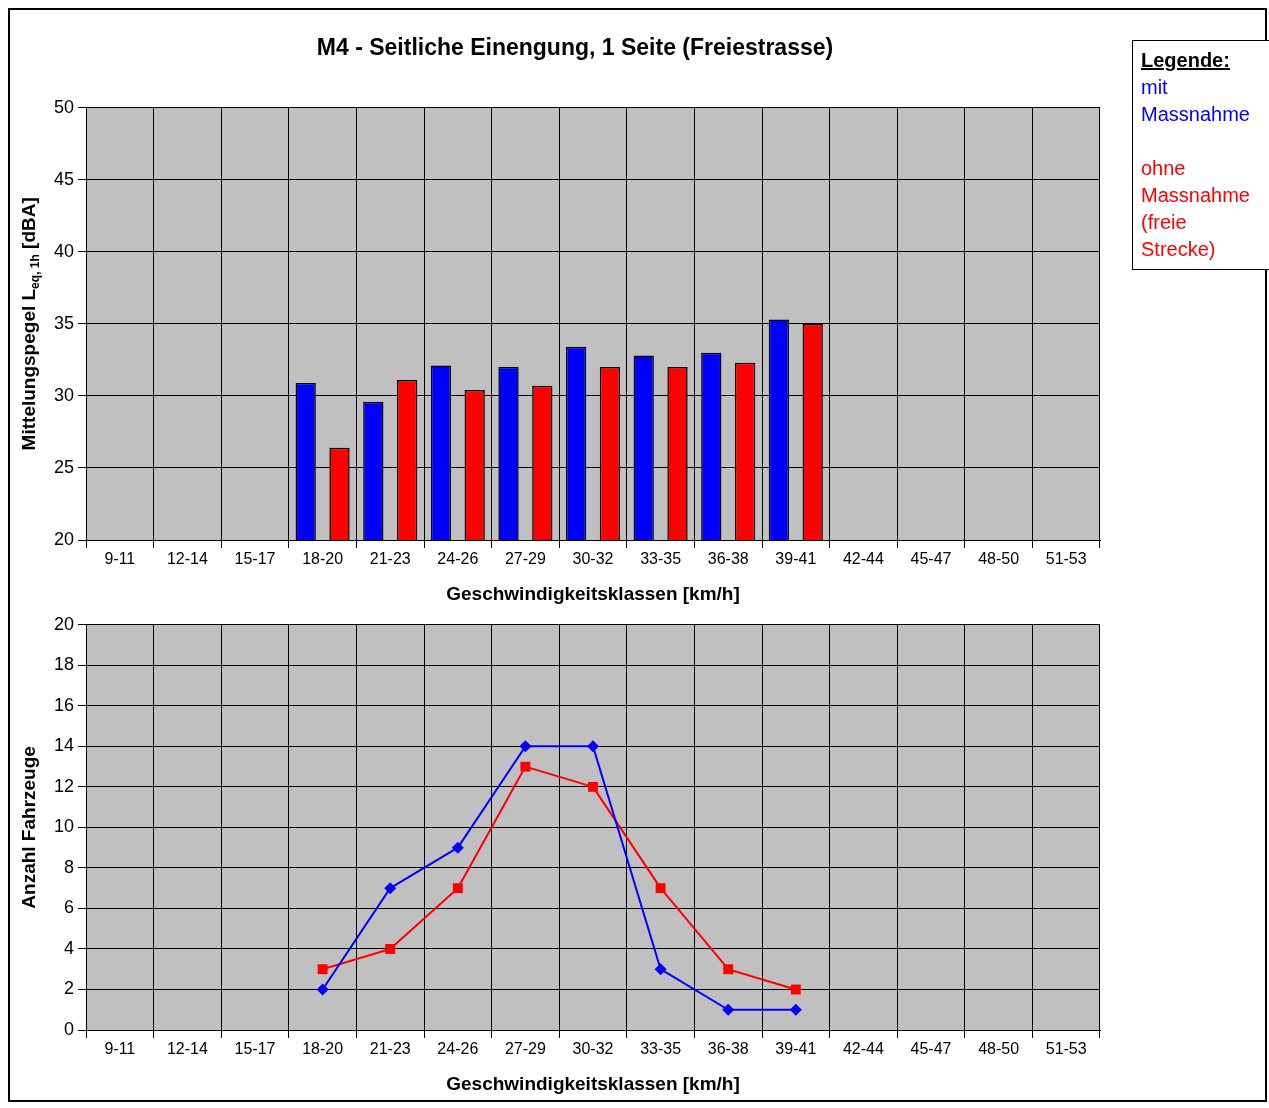 This screenshot has height=1108, width=1269. What do you see at coordinates (64, 322) in the screenshot?
I see `y-tick-label: 35` at bounding box center [64, 322].